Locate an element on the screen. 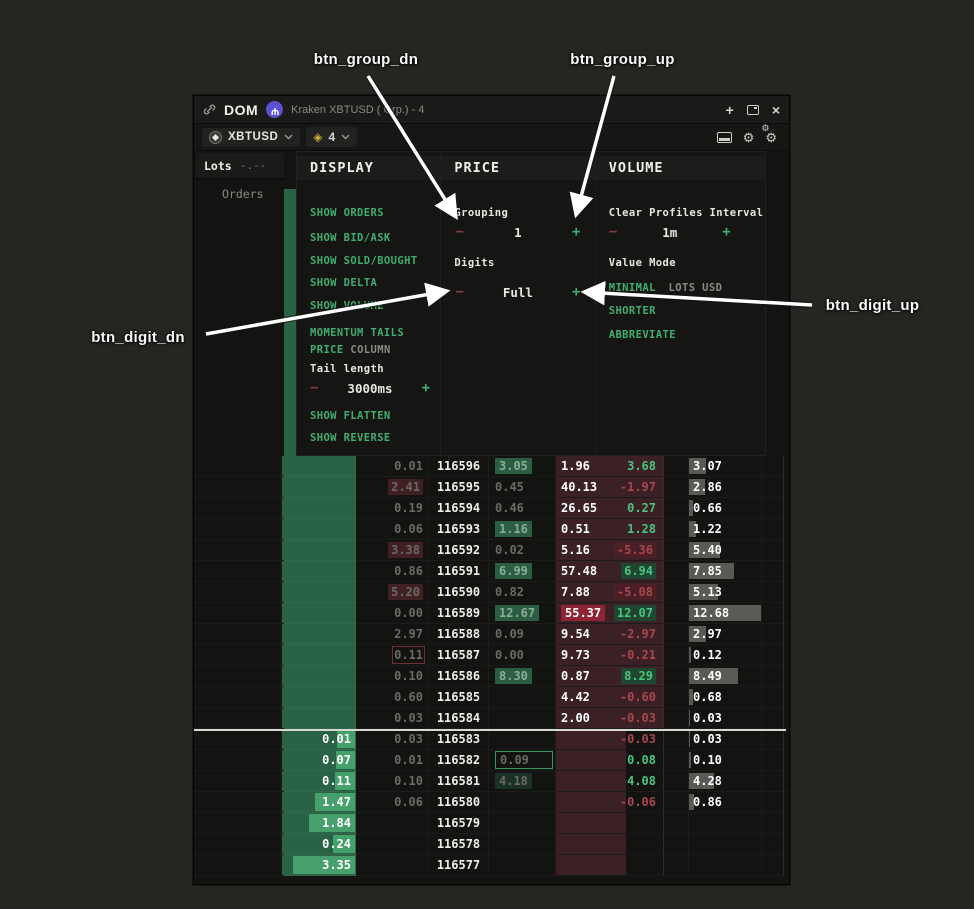 The height and width of the screenshot is (909, 974). value-mode-rest: LOTS USD is located at coordinates (695, 288).